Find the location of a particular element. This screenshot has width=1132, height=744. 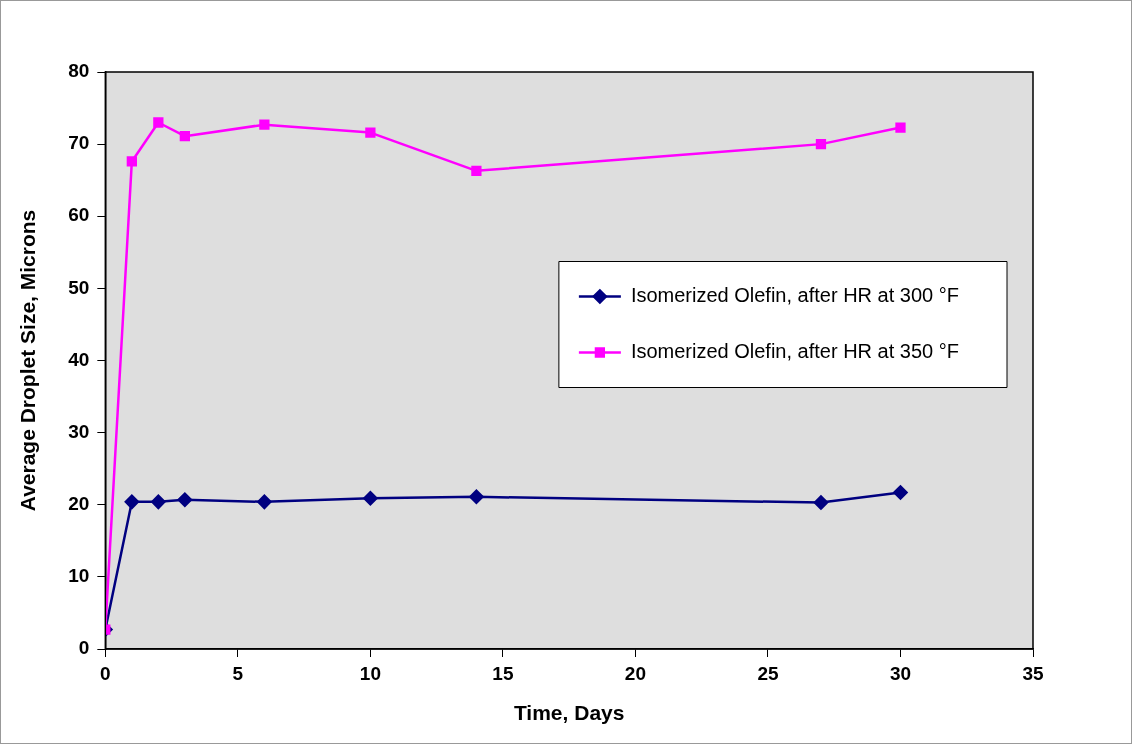

y-tick-label: 60 is located at coordinates (79, 215).